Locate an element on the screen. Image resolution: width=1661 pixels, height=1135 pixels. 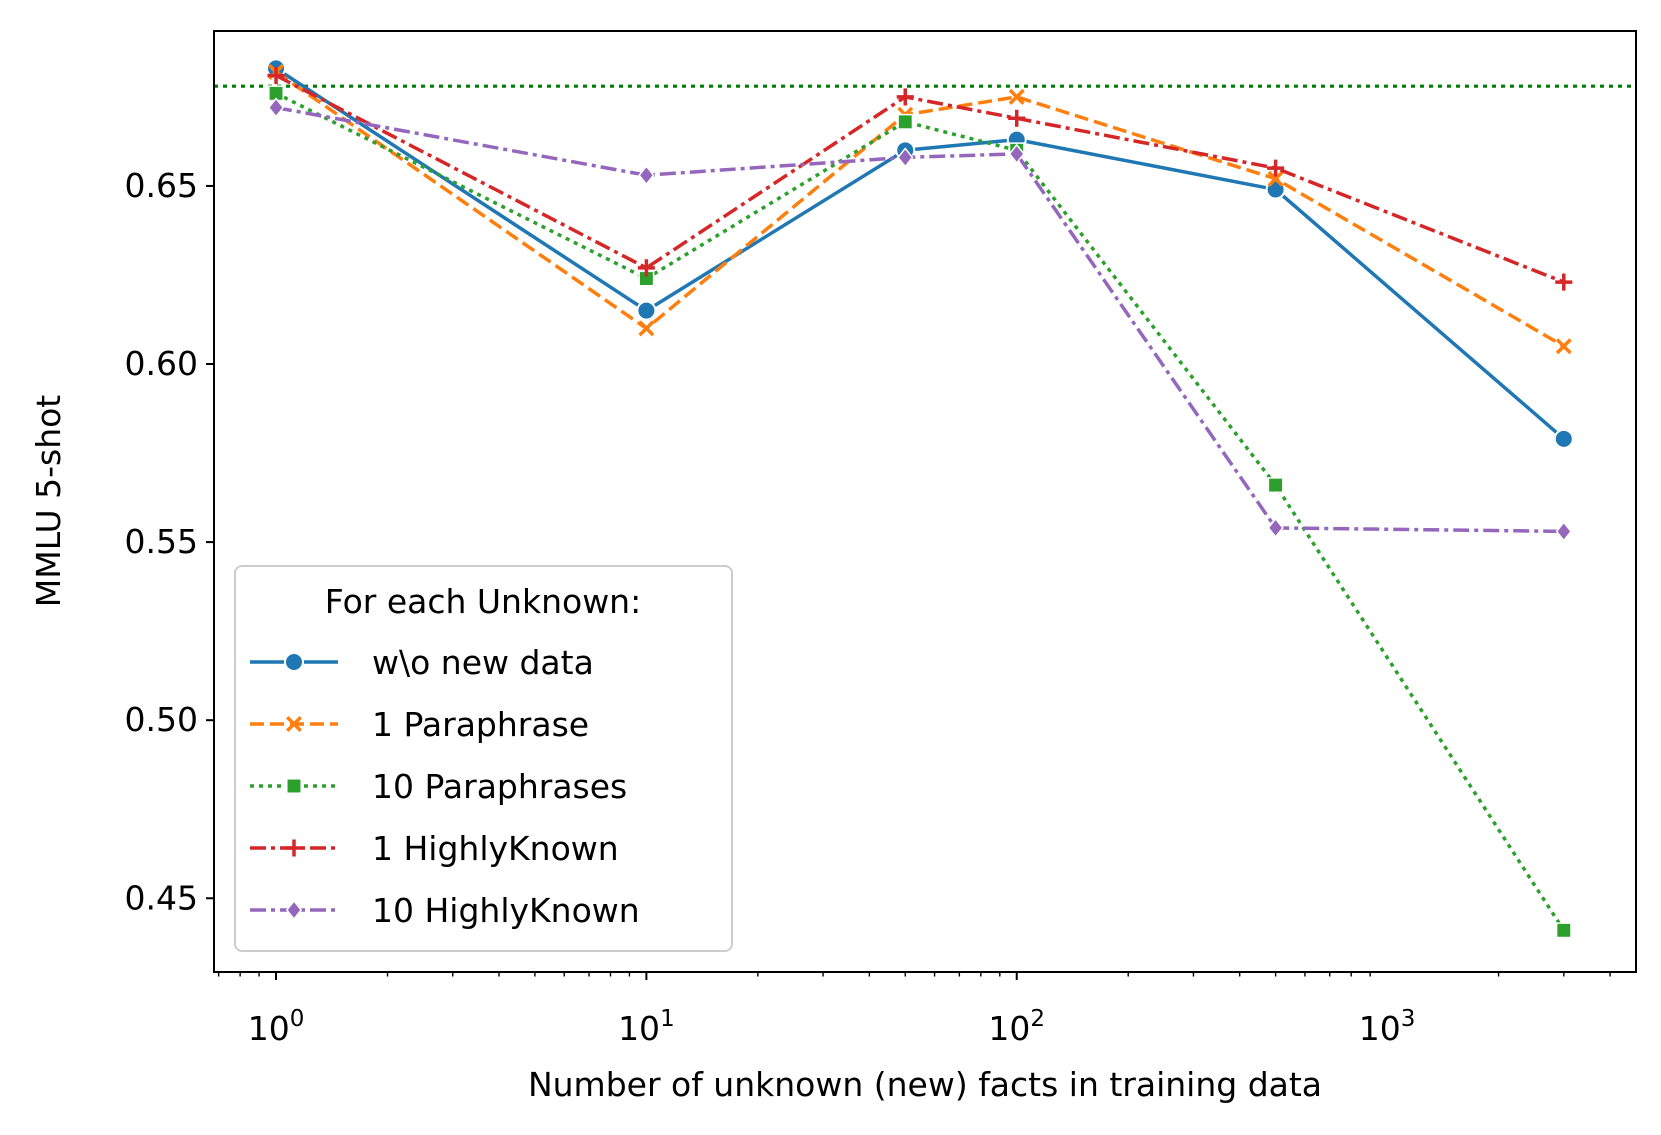
y-axis: 0.45 0.50 0.55 0.60 0.65 is located at coordinates (169, 541).